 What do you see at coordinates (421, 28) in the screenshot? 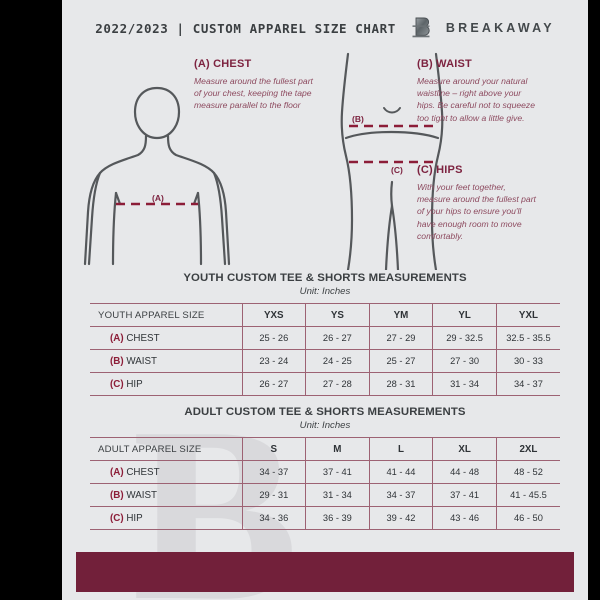
I see `breakaway-b-logo-icon` at bounding box center [421, 28].